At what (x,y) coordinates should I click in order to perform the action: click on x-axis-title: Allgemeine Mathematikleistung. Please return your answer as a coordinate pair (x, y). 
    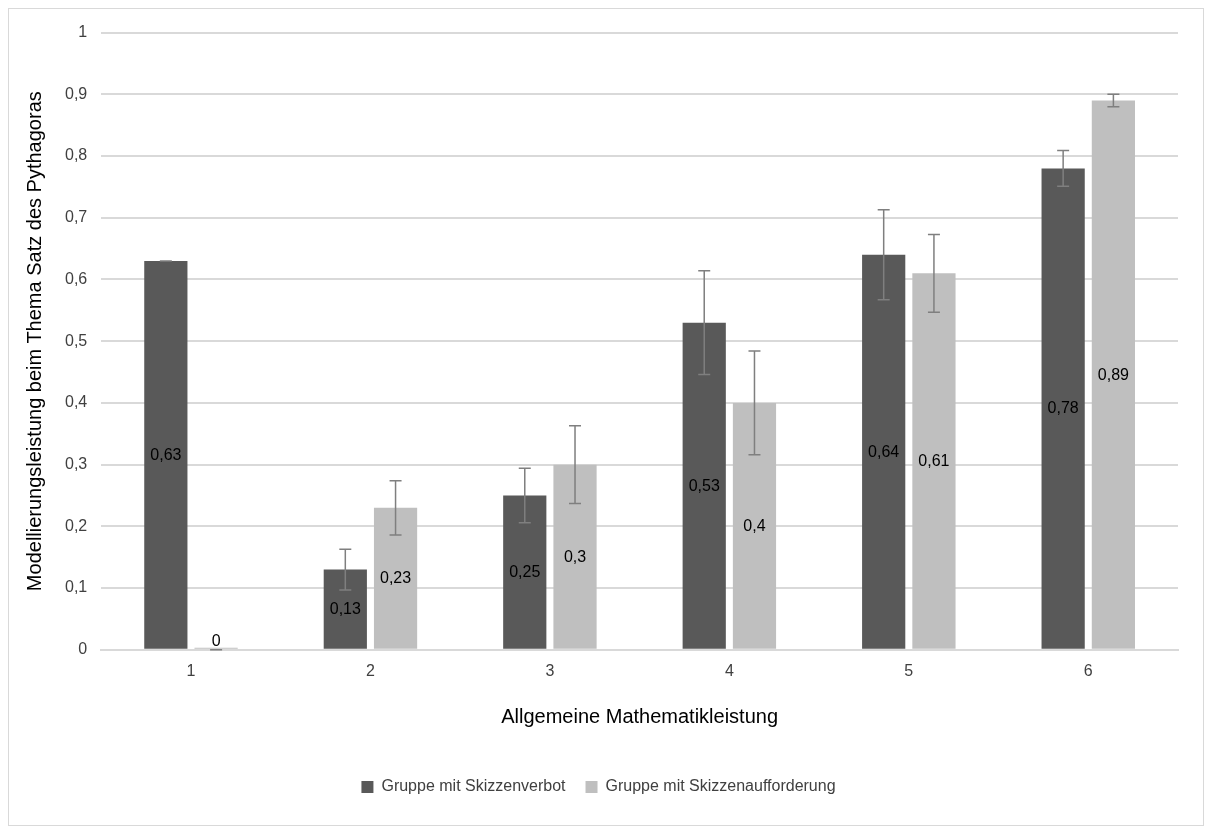
    Looking at the image, I should click on (640, 715).